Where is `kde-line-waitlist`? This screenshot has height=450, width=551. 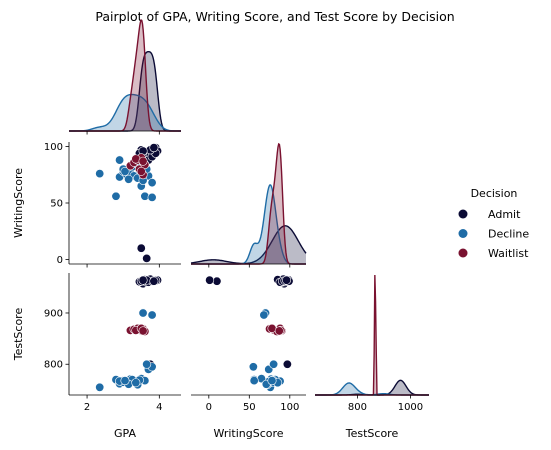
kde-line-waitlist is located at coordinates (372, 335).